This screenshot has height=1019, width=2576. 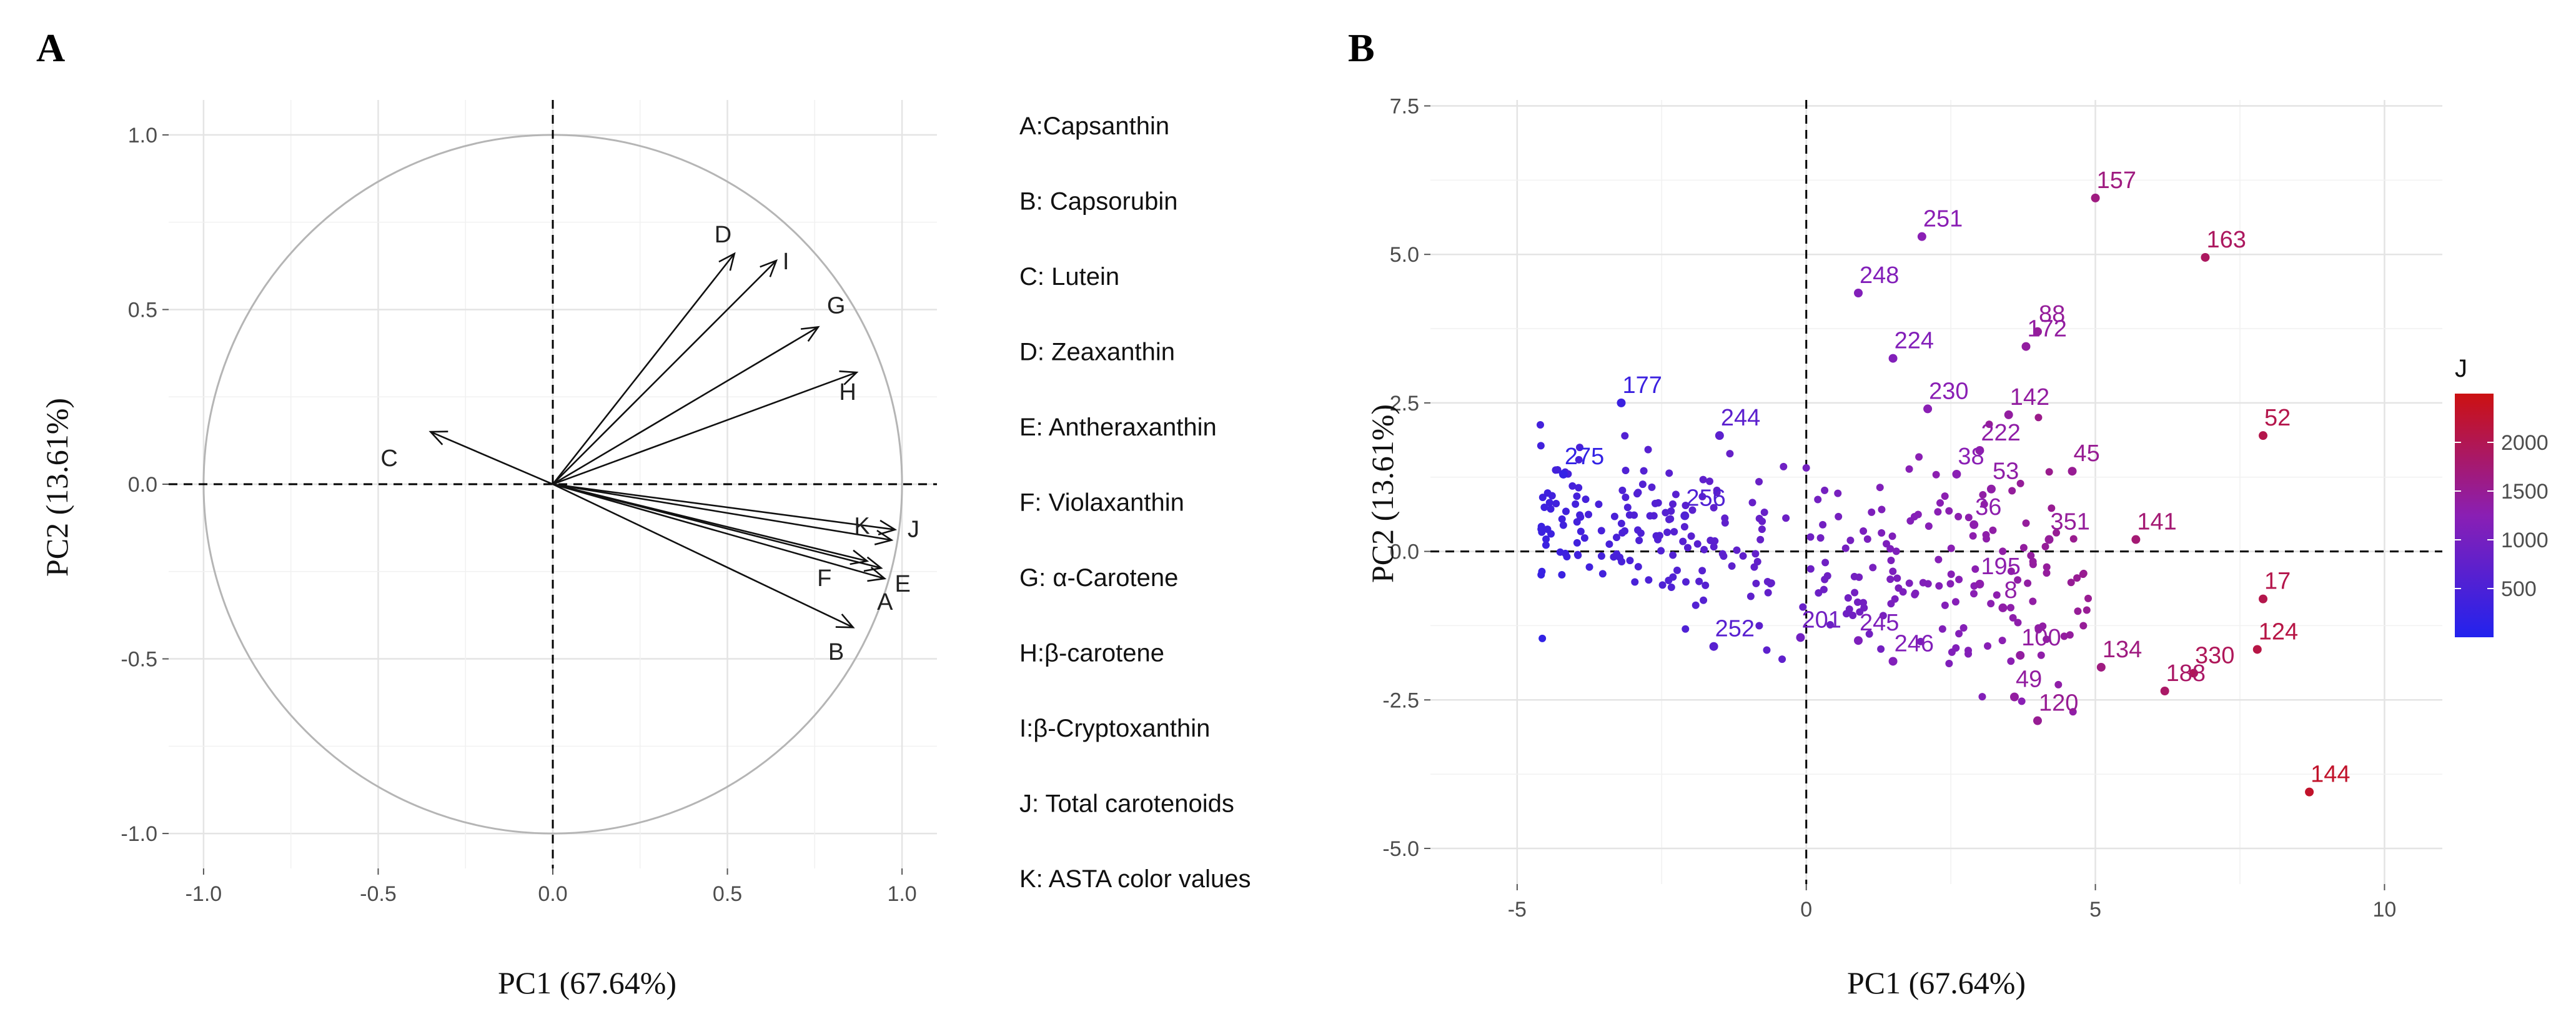 What do you see at coordinates (1118, 427) in the screenshot?
I see `legend-item: E: Antheraxanthin` at bounding box center [1118, 427].